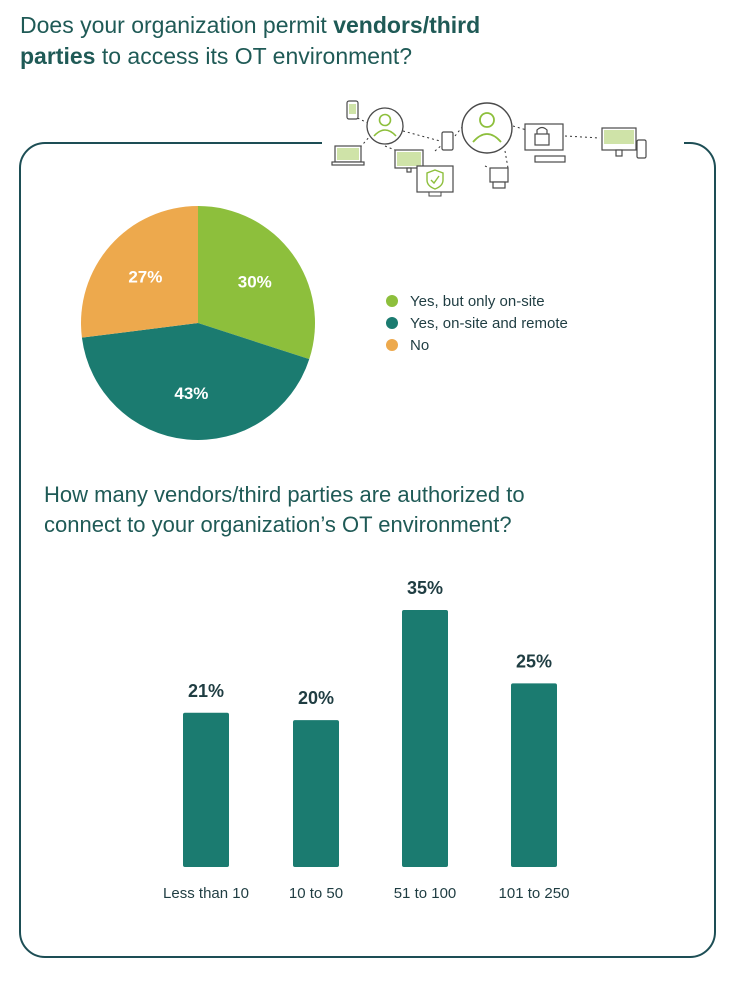 This screenshot has width=738, height=986. What do you see at coordinates (534, 661) in the screenshot?
I see `bar-value-label: 25%` at bounding box center [534, 661].